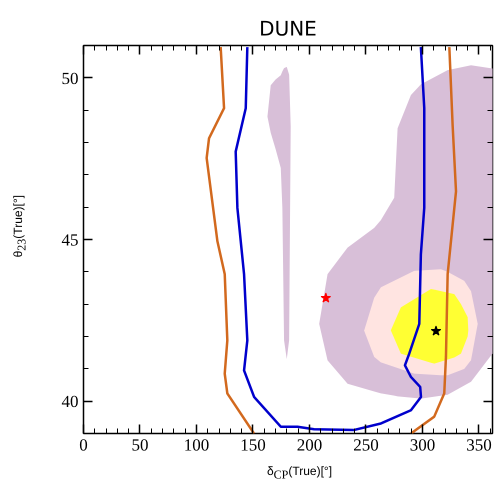  I want to click on y-tick-label: 40, so click(70, 402).